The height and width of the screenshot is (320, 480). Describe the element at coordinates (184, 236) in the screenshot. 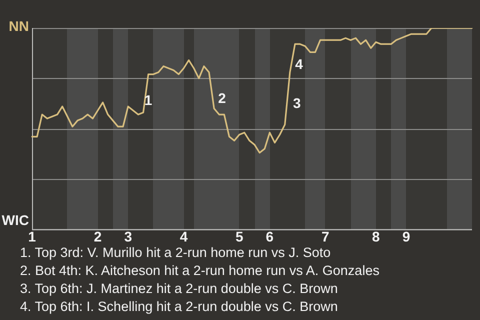

I see `x-tick-label: 4` at that location.